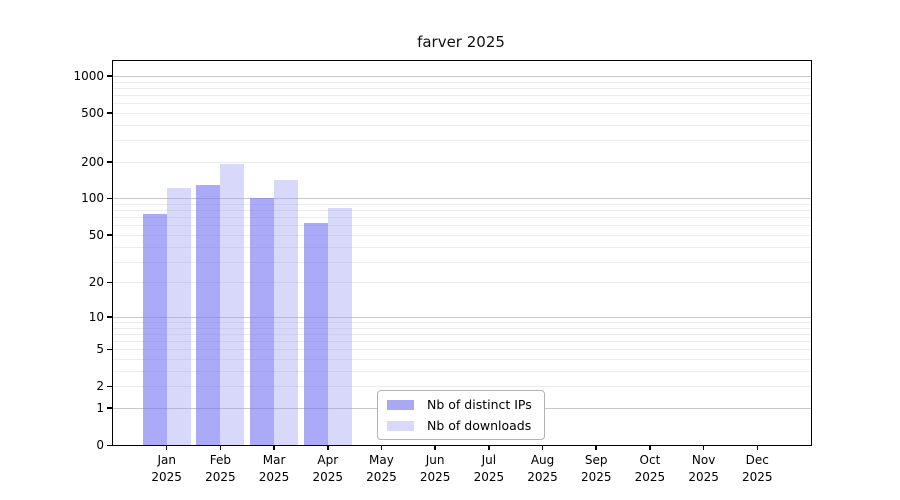 This screenshot has height=500, width=900. I want to click on x-tick-label: Nov 2025, so click(704, 469).